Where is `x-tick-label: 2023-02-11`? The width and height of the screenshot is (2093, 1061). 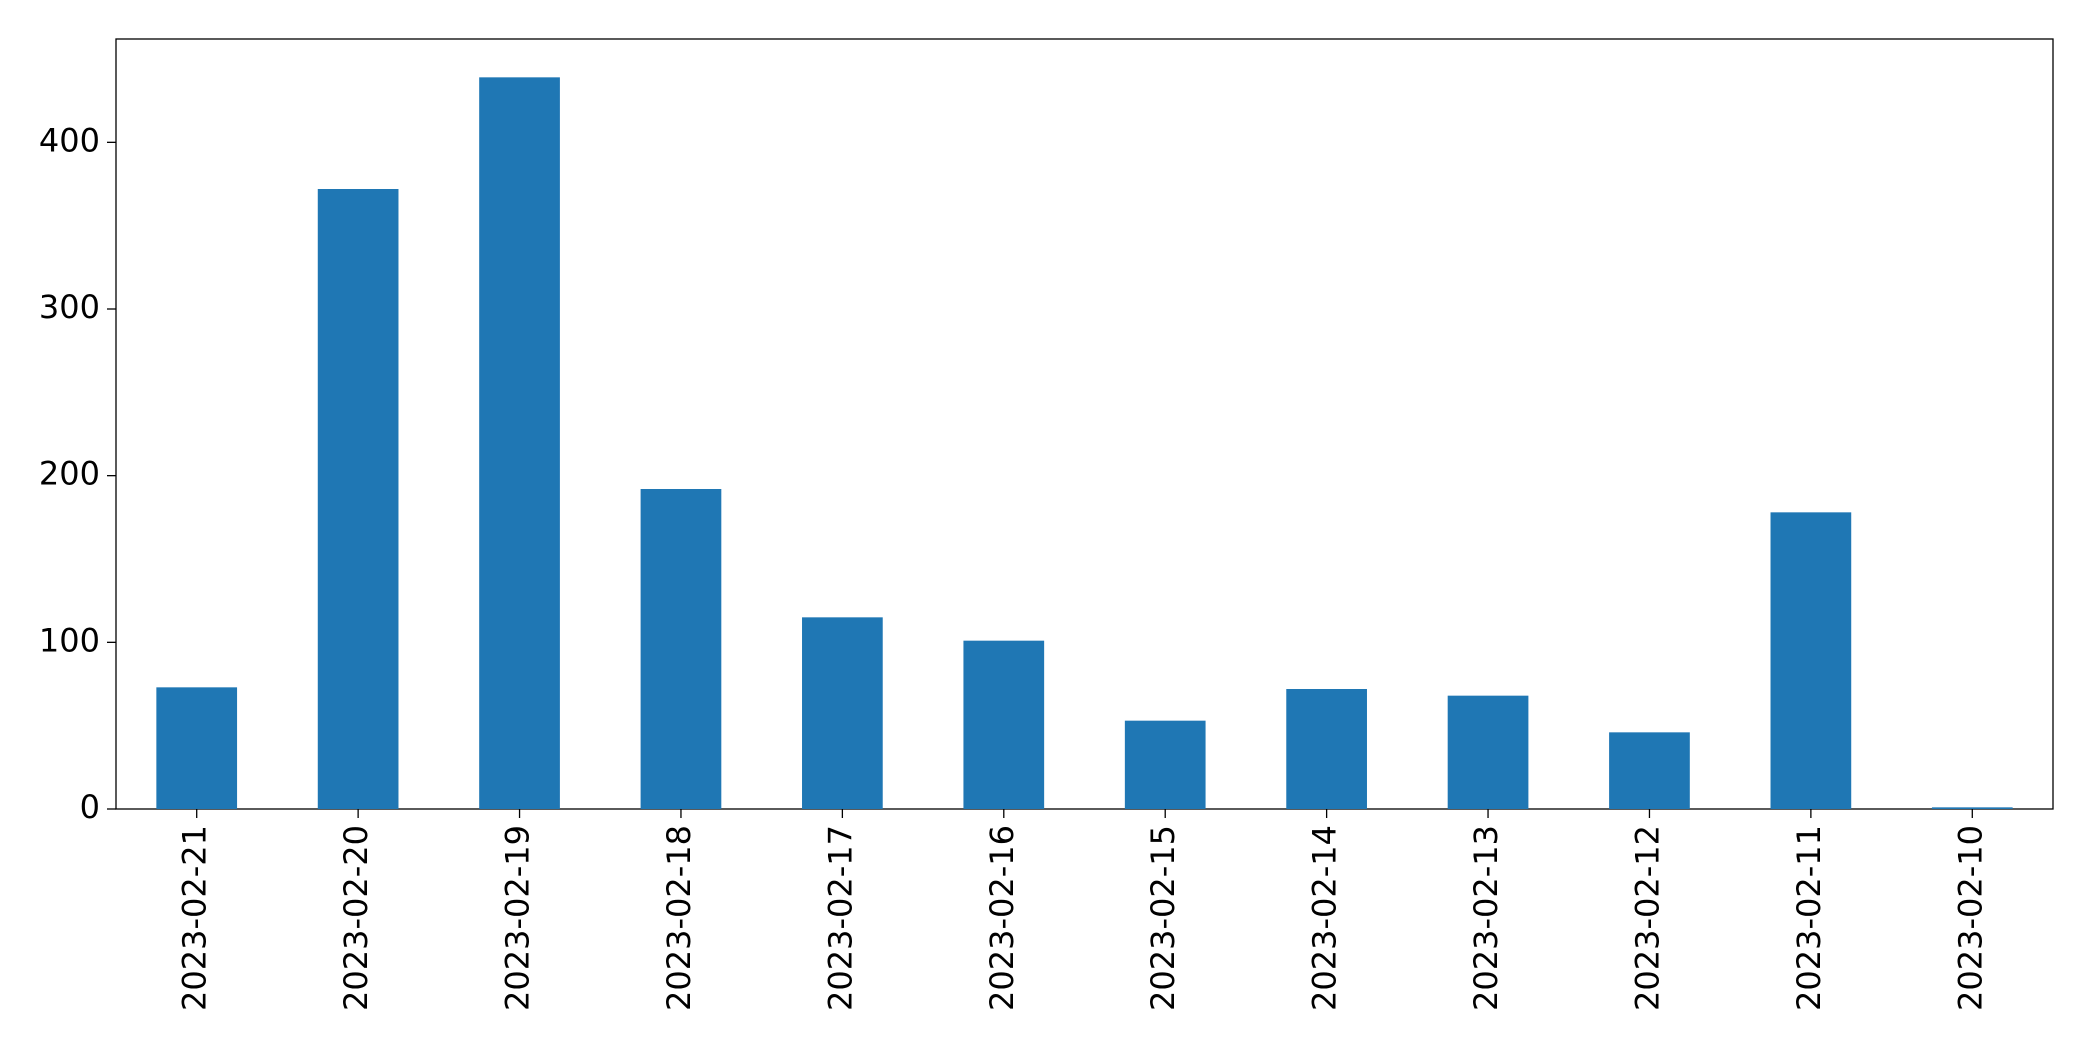 x-tick-label: 2023-02-11 is located at coordinates (1809, 918).